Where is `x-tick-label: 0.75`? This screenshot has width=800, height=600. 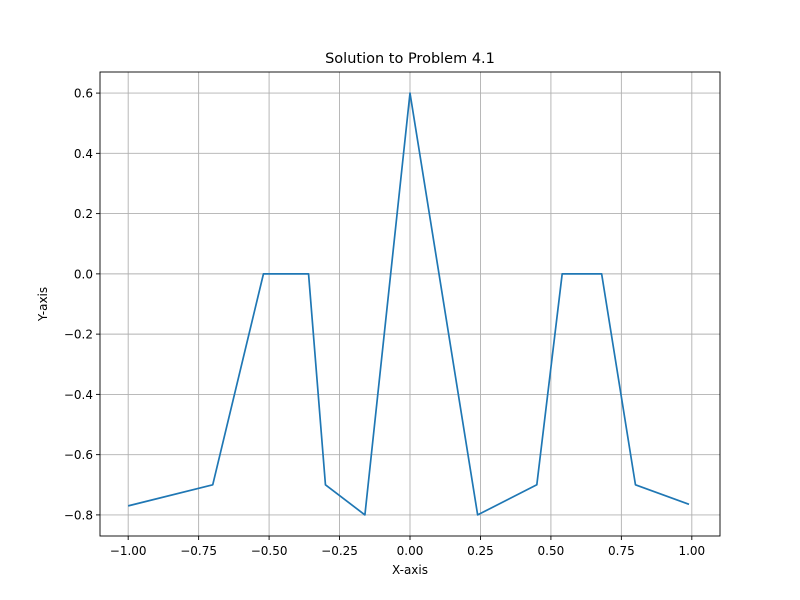
x-tick-label: 0.75 is located at coordinates (621, 551).